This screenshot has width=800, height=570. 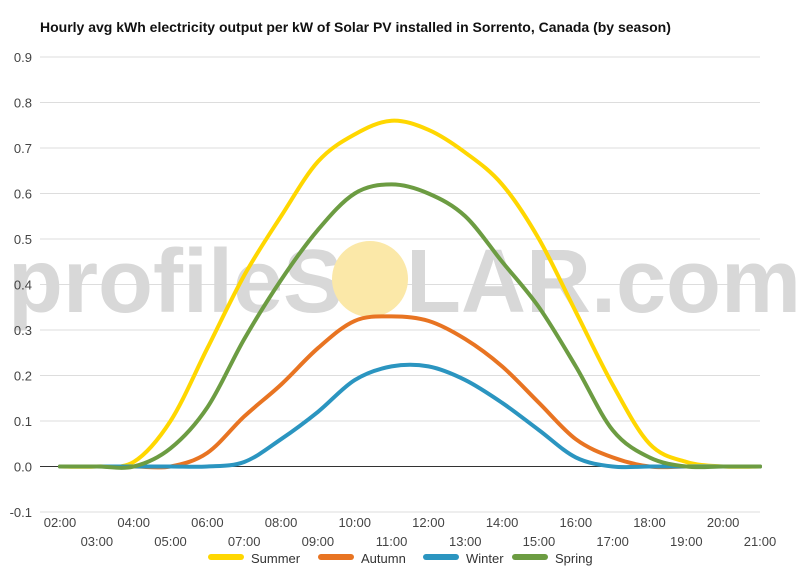 I want to click on watermark-text-left: profileS, so click(x=175, y=282).